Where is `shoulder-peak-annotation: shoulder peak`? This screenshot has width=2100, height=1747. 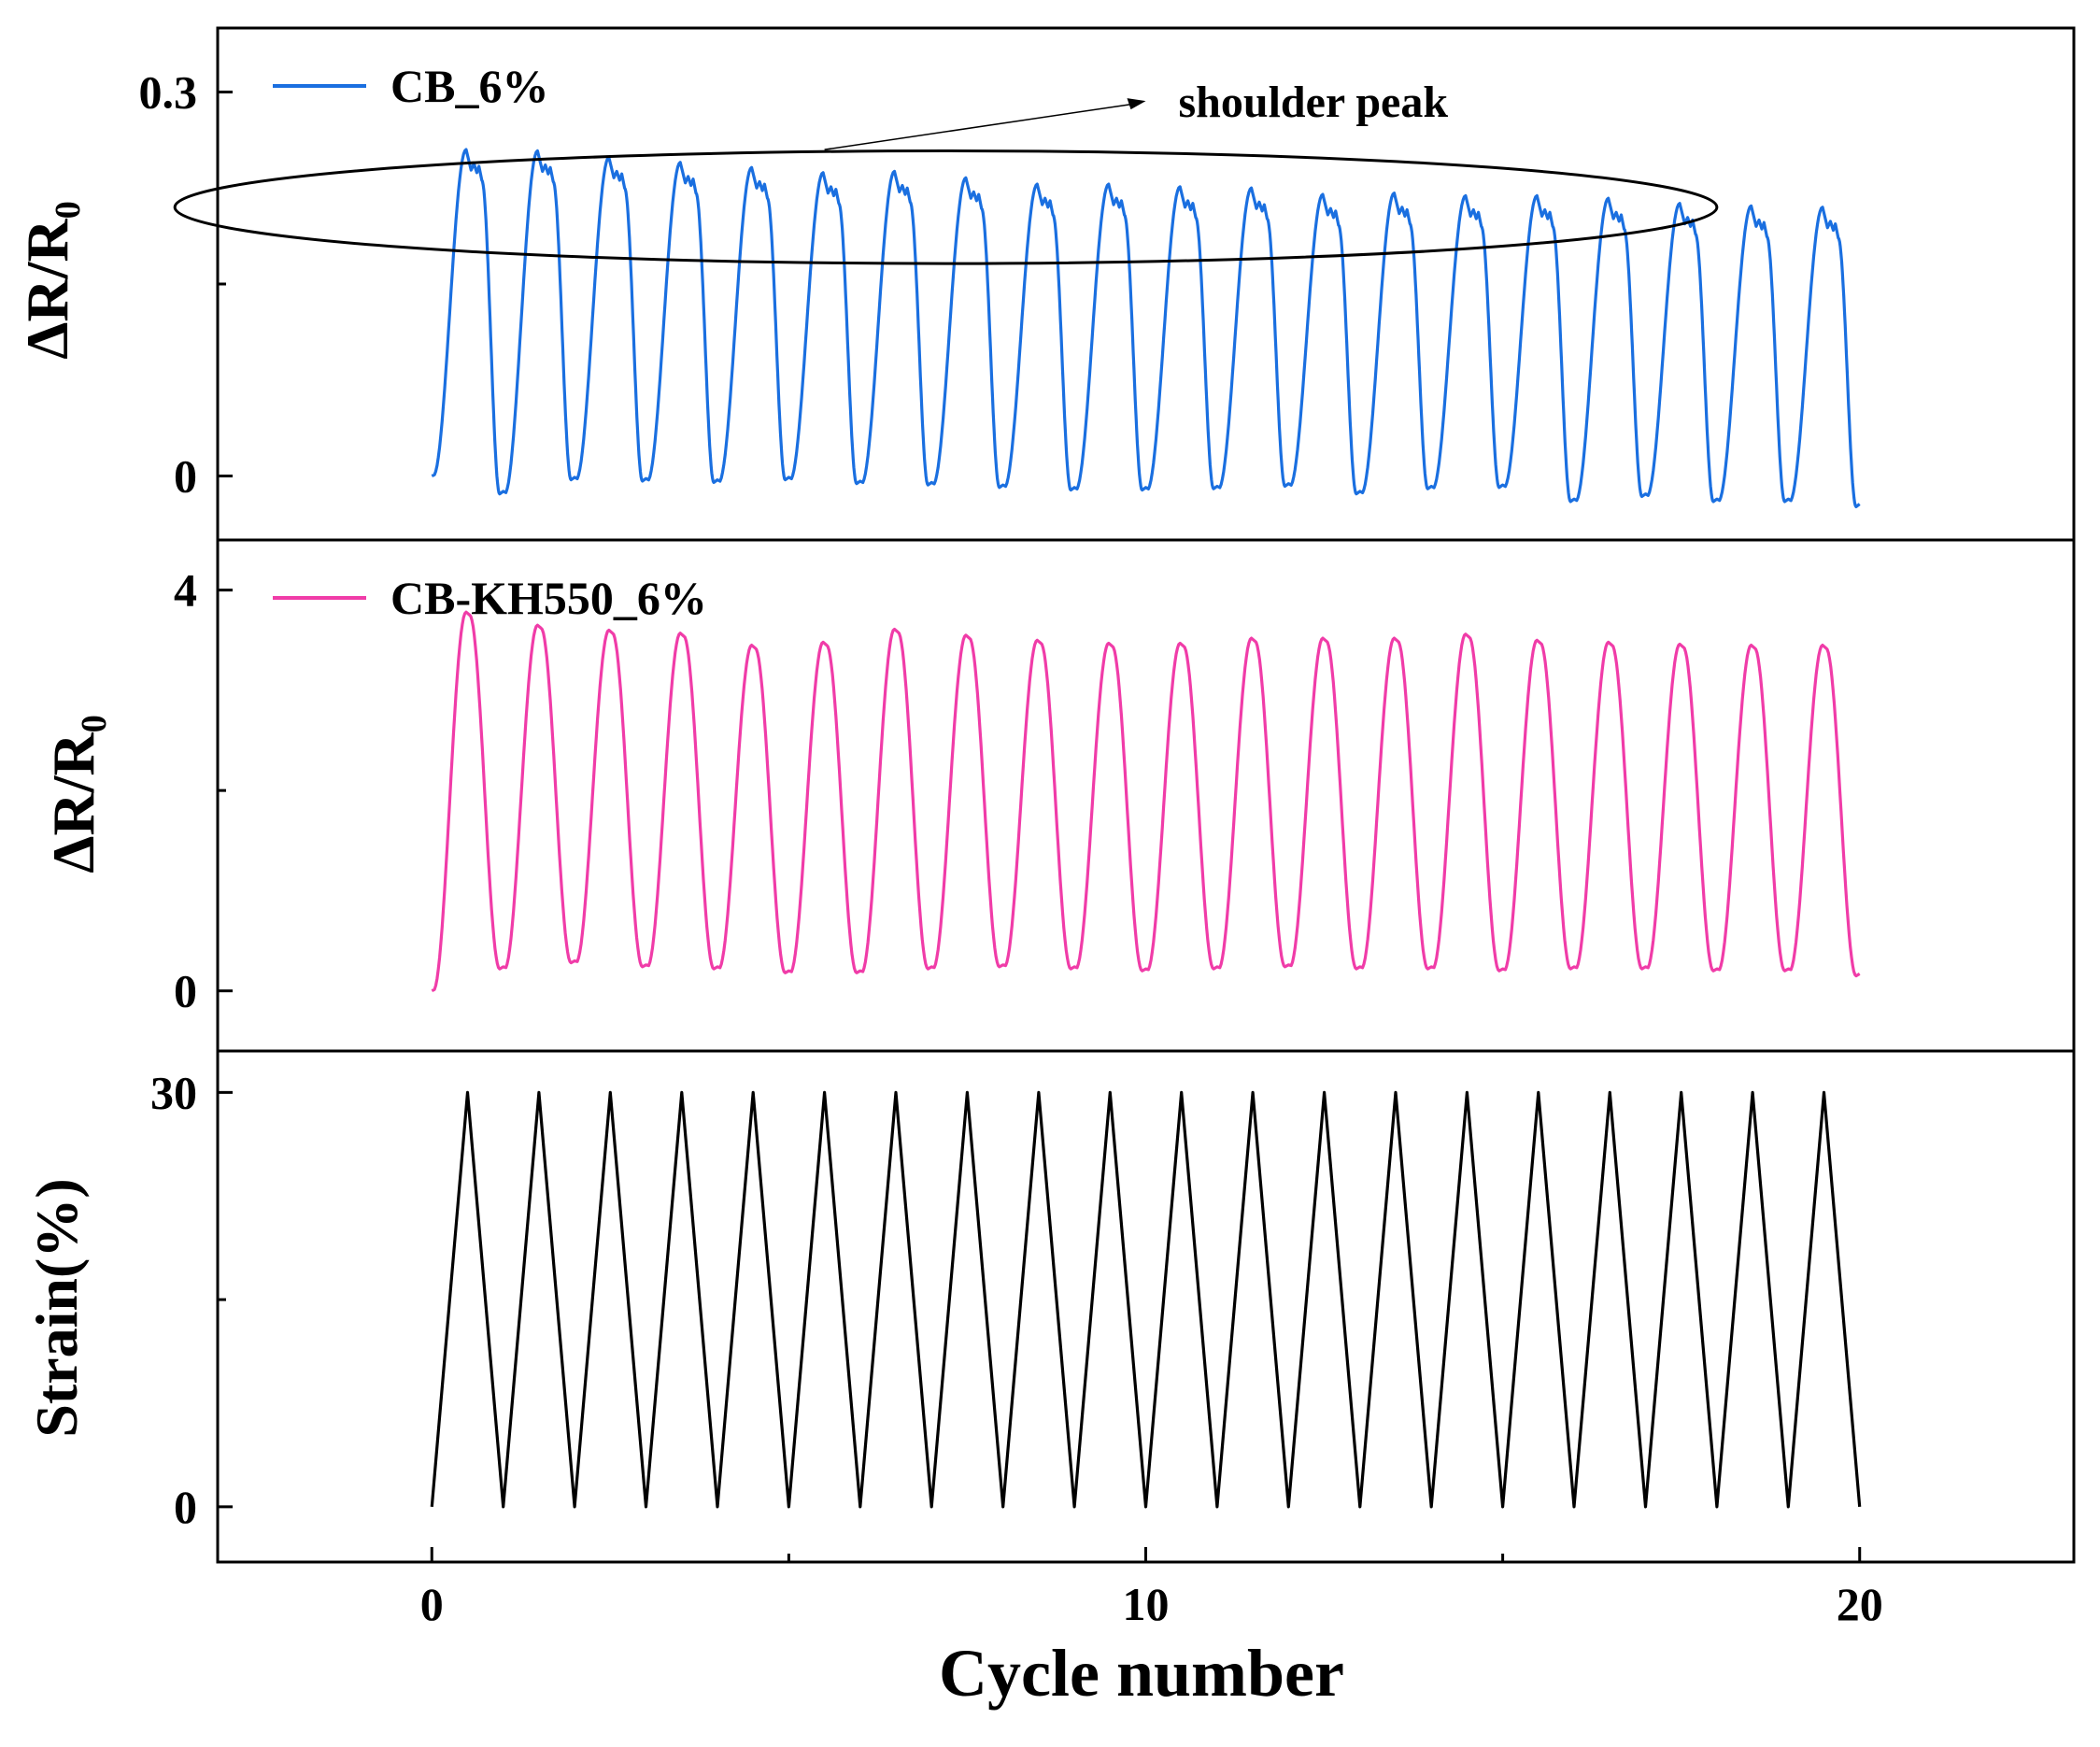
shoulder-peak-annotation: shoulder peak is located at coordinates (946, 171).